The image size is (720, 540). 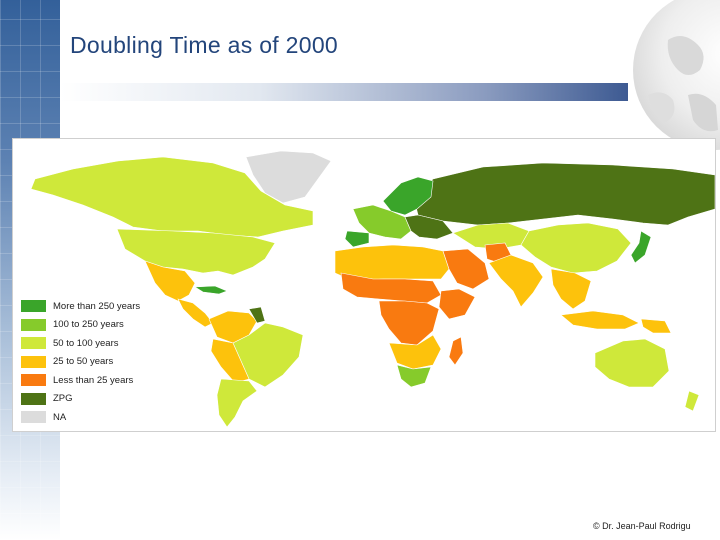 What do you see at coordinates (83, 362) in the screenshot?
I see `legend-label: 25 to 50 years` at bounding box center [83, 362].